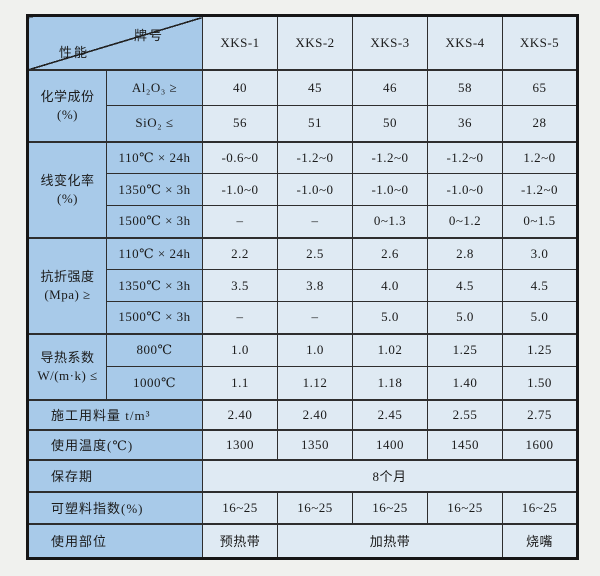 The width and height of the screenshot is (600, 576). I want to click on data-cell: 45, so click(315, 87).